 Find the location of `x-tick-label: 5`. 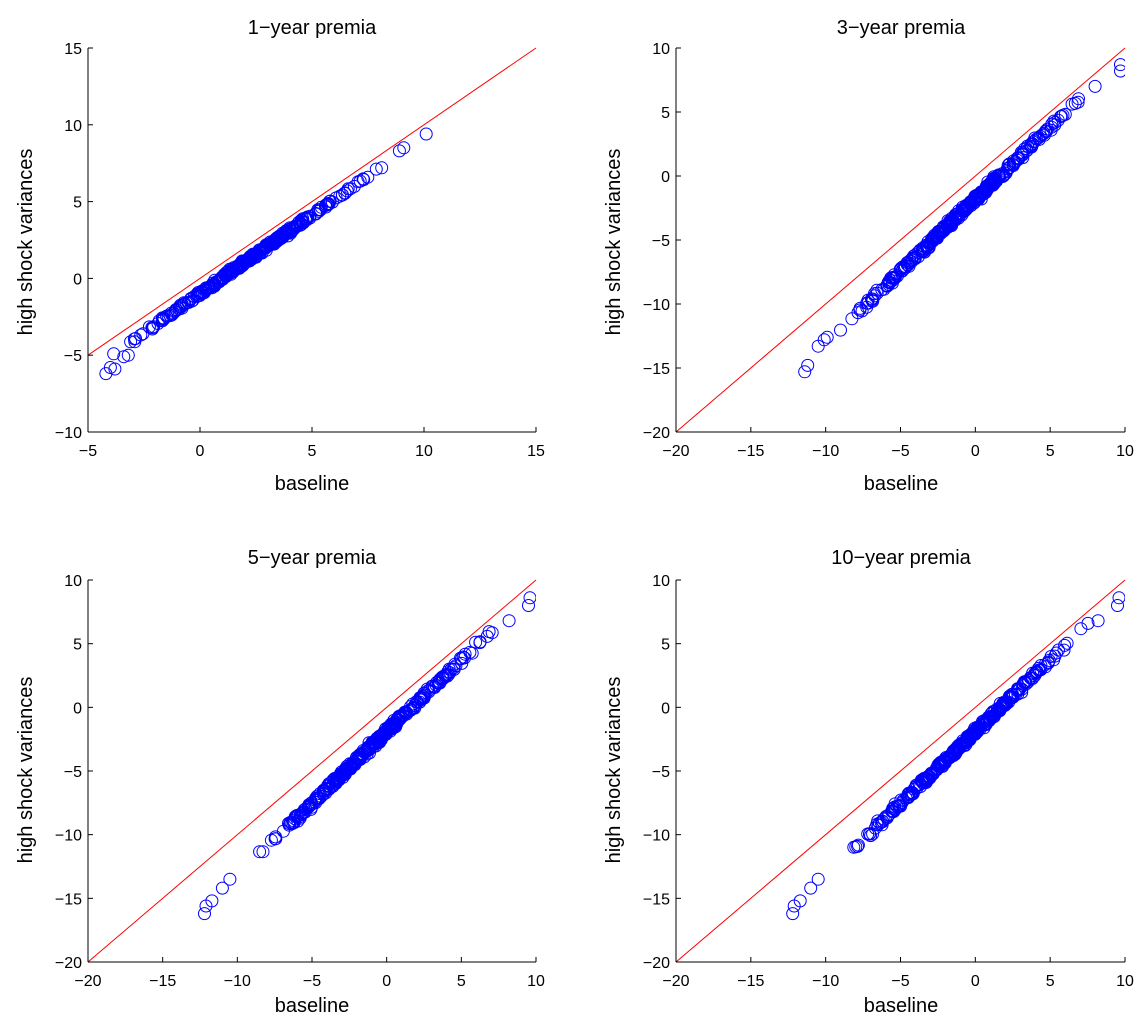

x-tick-label: 5 is located at coordinates (1050, 451).